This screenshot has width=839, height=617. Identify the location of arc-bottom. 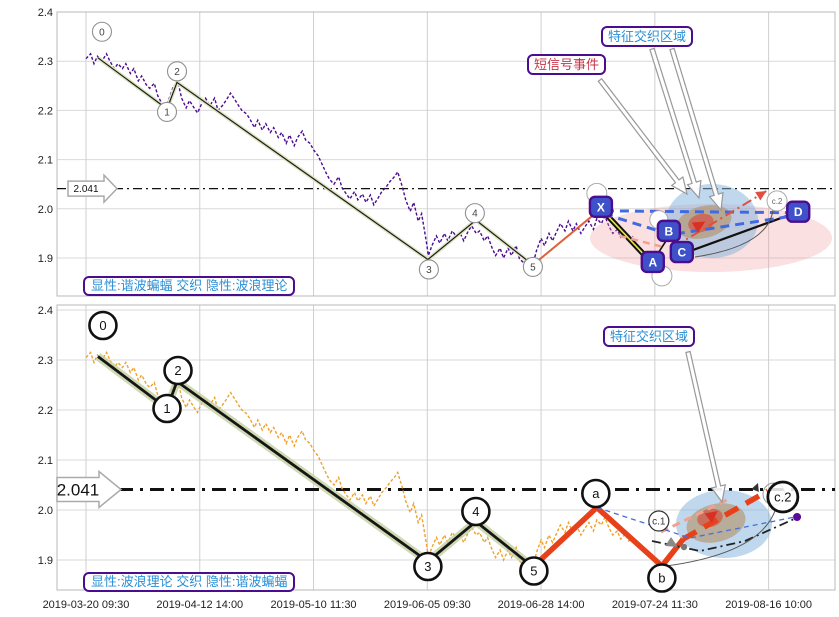
(721, 537).